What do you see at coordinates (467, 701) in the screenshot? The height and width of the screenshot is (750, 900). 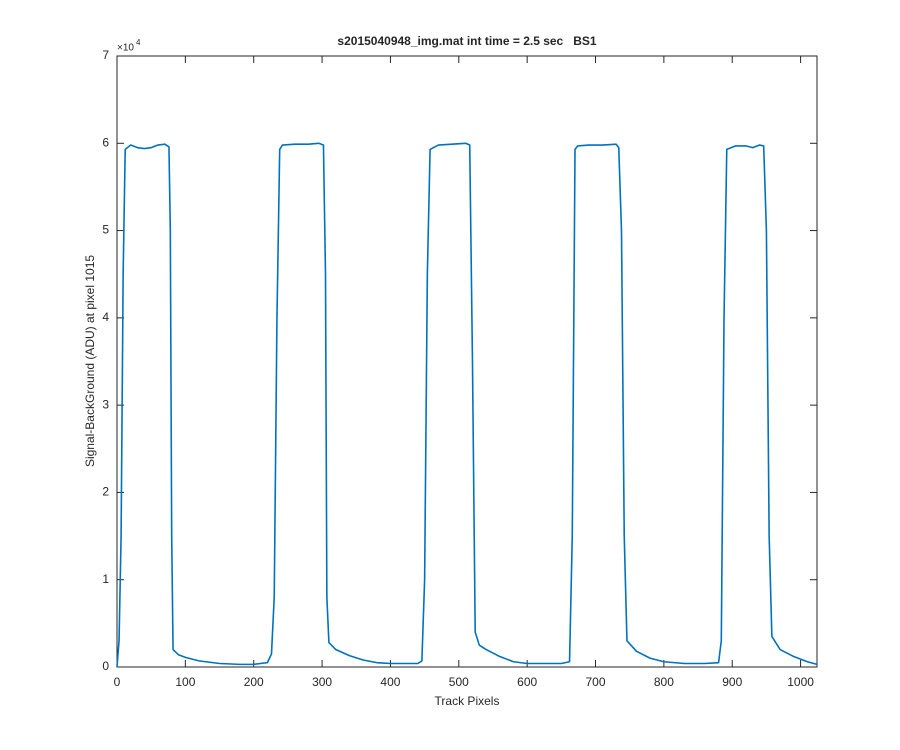 I see `x-axis-label: Track Pixels` at bounding box center [467, 701].